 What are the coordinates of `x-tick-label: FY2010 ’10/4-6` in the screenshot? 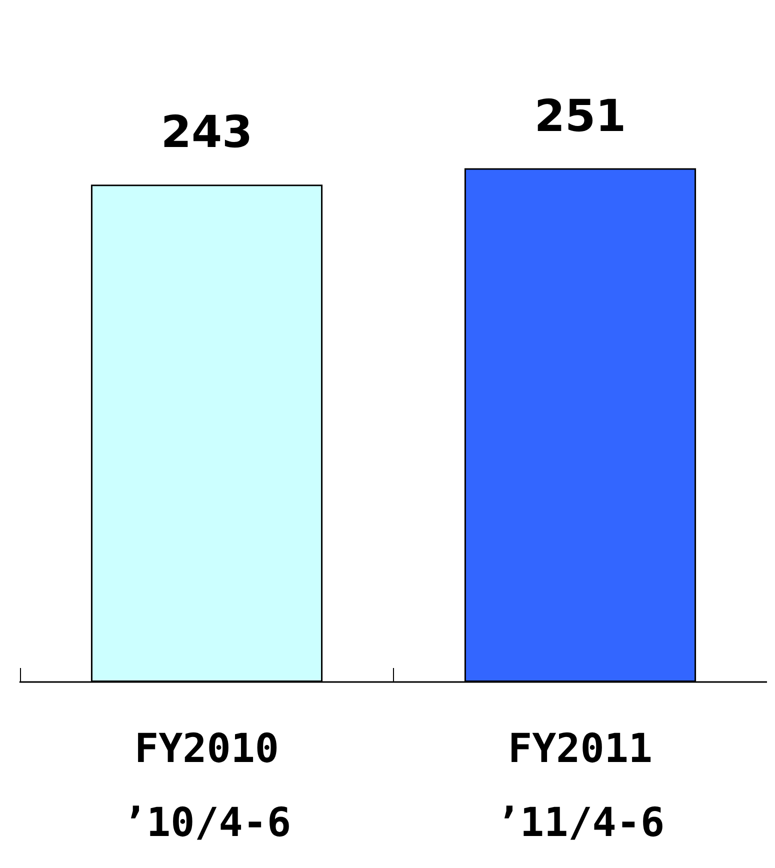 It's located at (207, 786).